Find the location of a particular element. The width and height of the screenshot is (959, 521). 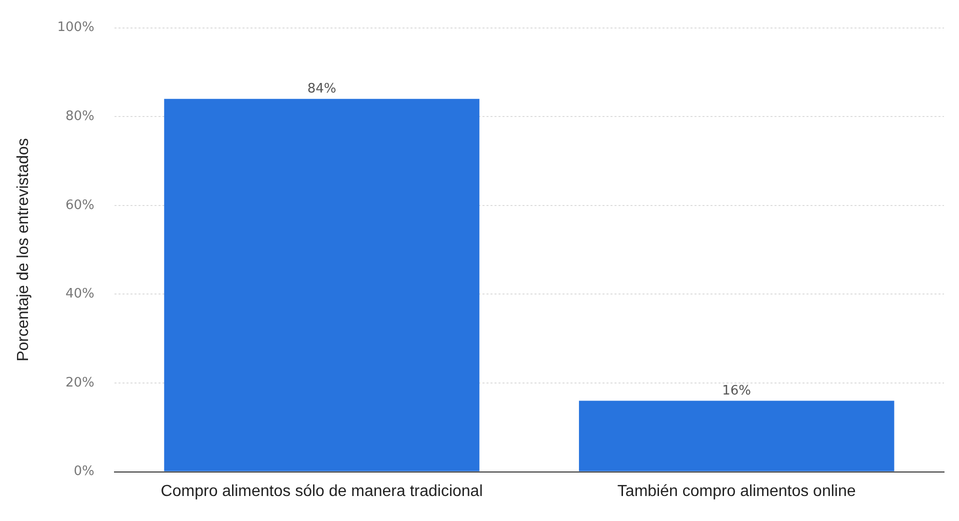

y-tick-label: 40% is located at coordinates (79, 294).